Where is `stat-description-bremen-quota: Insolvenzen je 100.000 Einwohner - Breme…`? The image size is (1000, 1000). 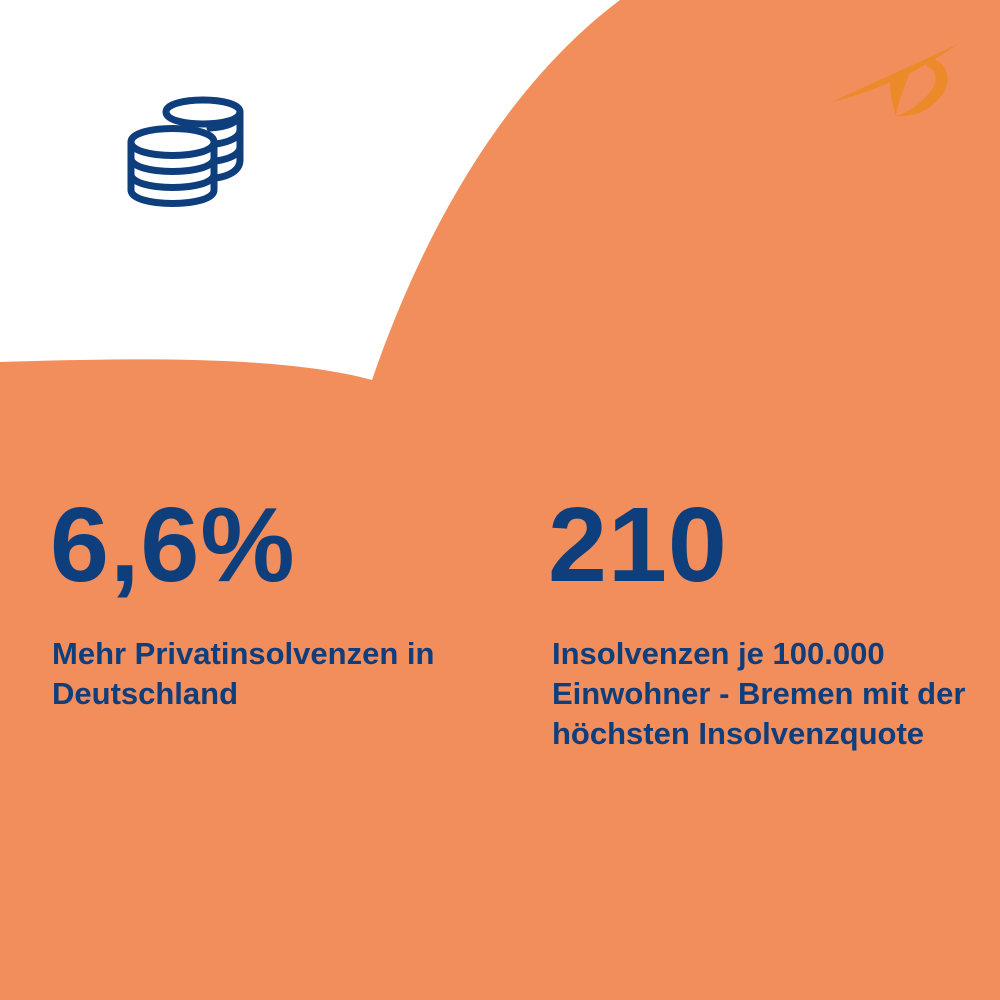 stat-description-bremen-quota: Insolvenzen je 100.000 Einwohner - Breme… is located at coordinates (759, 693).